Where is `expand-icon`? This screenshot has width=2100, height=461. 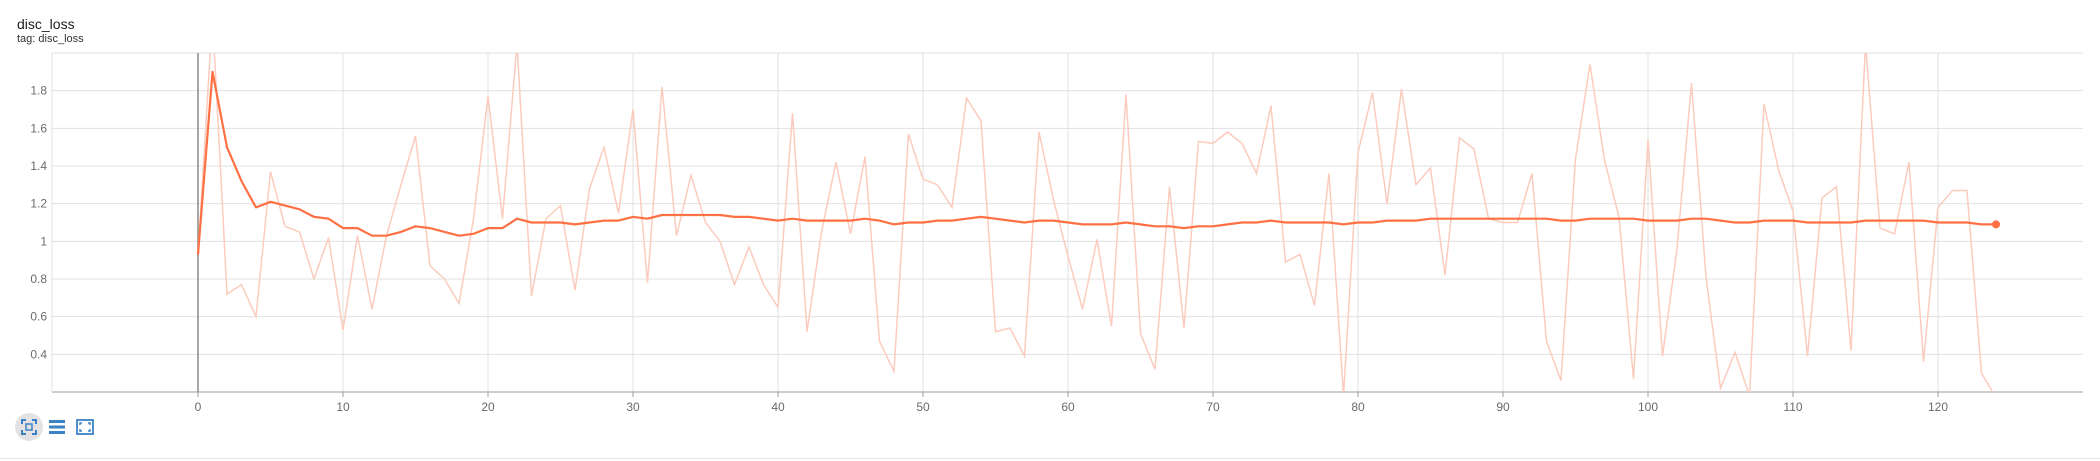
expand-icon is located at coordinates (85, 427).